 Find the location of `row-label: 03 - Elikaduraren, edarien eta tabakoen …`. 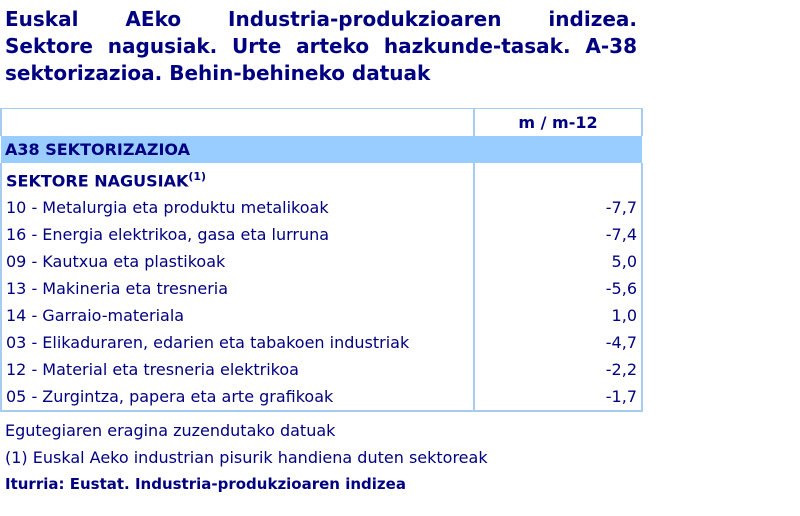

row-label: 03 - Elikaduraren, edarien eta tabakoen … is located at coordinates (237, 343).